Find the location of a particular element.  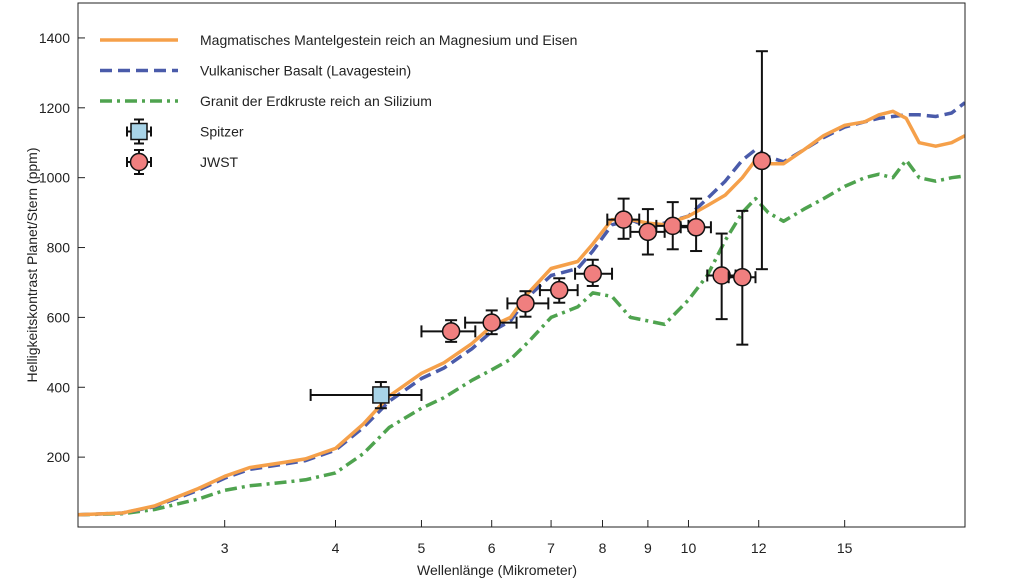

y-tick-label: 1400 is located at coordinates (54, 38).